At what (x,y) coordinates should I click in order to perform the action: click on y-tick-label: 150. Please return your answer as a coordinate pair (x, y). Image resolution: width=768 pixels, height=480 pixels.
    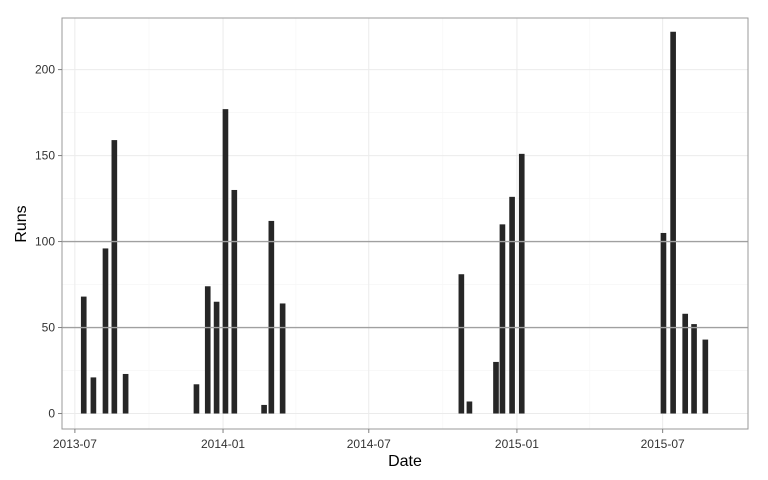
    Looking at the image, I should click on (45, 156).